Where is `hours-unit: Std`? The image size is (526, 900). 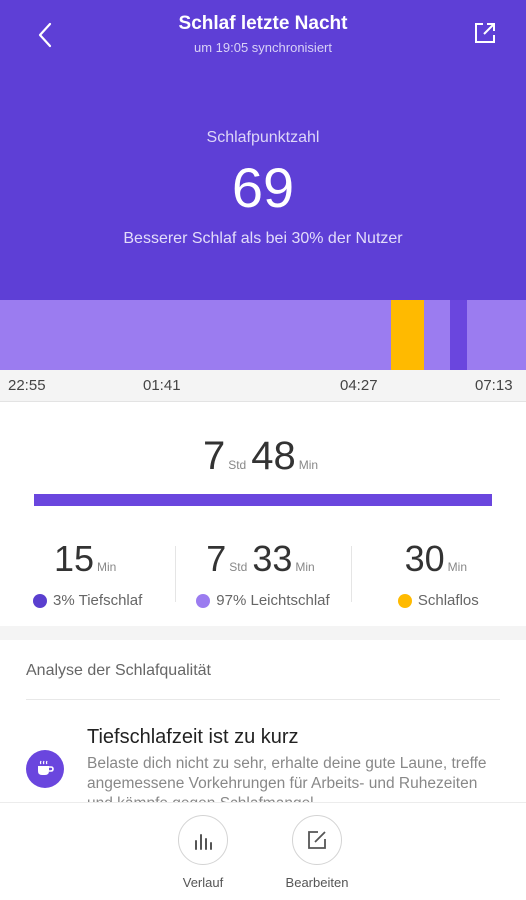
hours-unit: Std is located at coordinates (237, 465).